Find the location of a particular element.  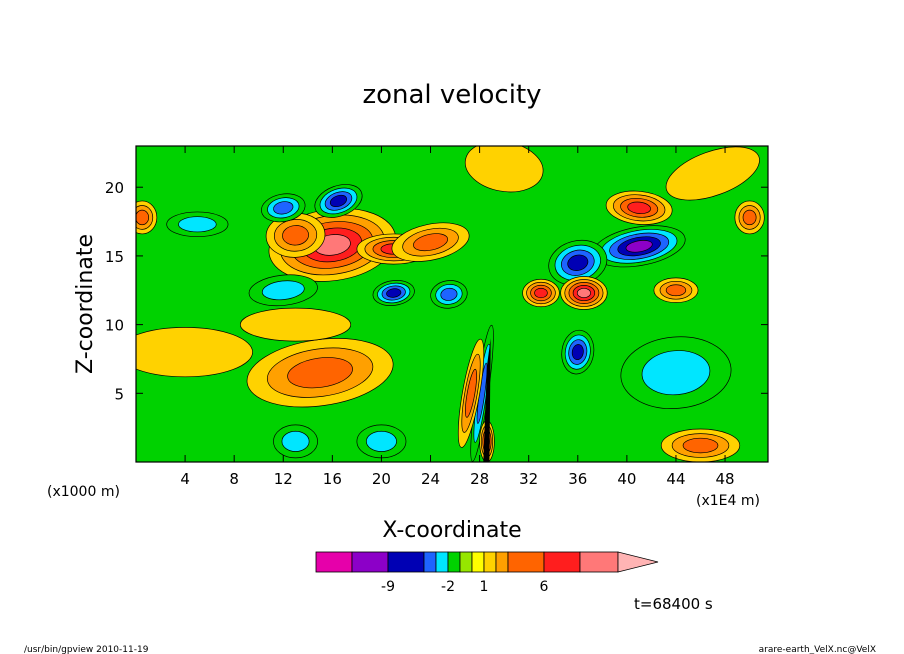

time-label: t=68400 s is located at coordinates (673, 604).